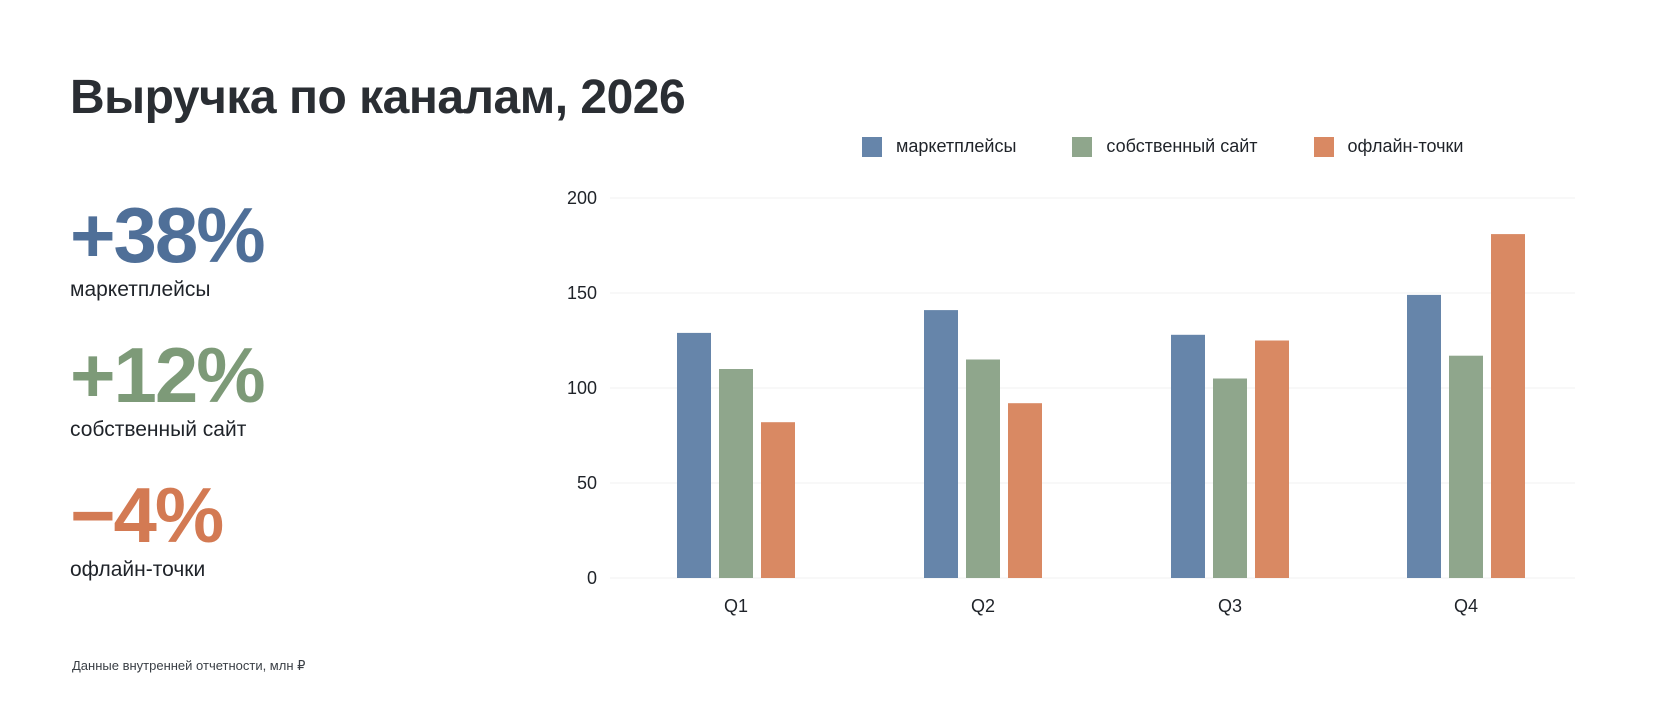  Describe the element at coordinates (378, 97) in the screenshot. I see `page-title: Выручка по каналам, 2026` at that location.